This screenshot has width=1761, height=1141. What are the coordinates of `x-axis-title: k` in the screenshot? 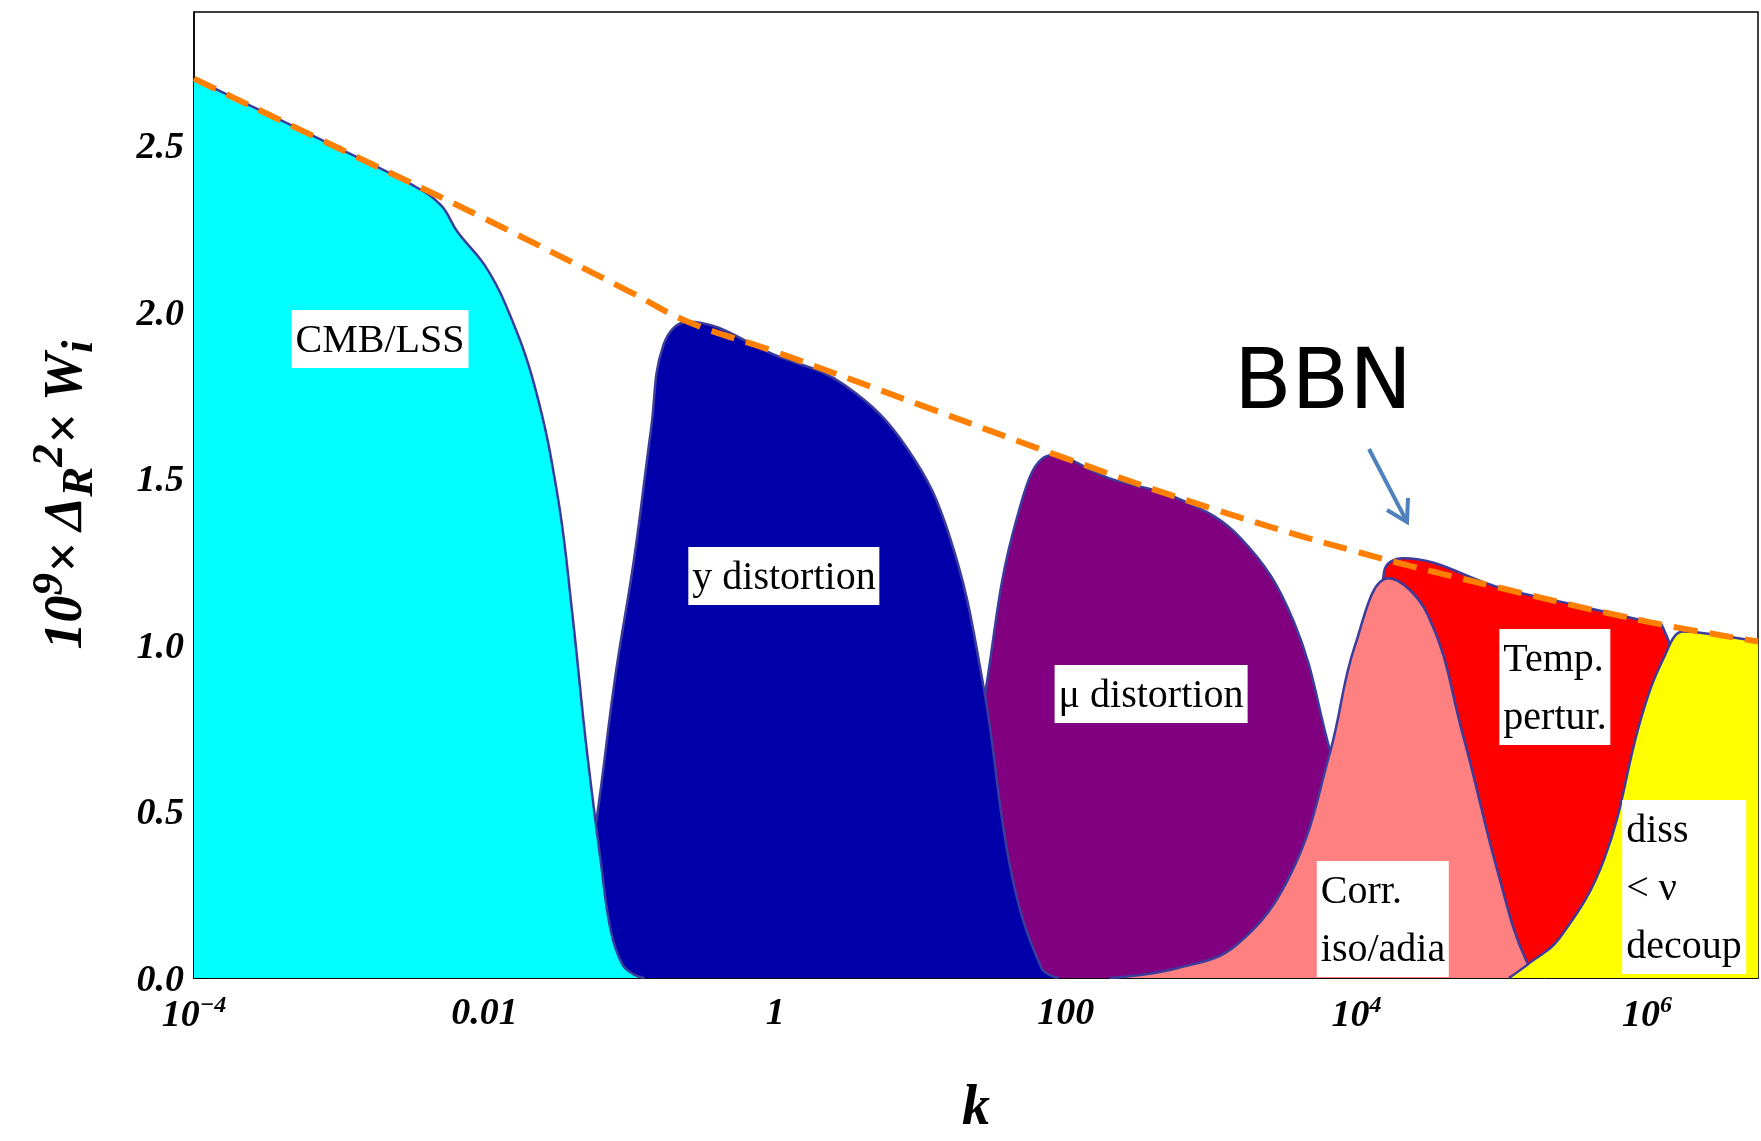 It's located at (976, 1105).